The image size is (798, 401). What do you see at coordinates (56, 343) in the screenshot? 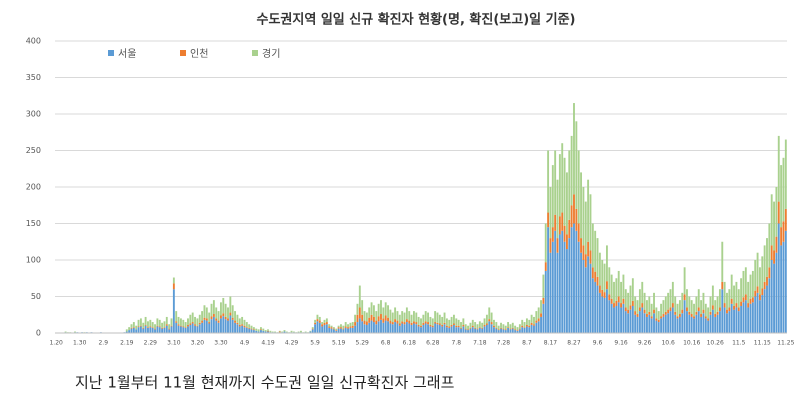
I see `x-tick-label: 1.20` at bounding box center [56, 343].